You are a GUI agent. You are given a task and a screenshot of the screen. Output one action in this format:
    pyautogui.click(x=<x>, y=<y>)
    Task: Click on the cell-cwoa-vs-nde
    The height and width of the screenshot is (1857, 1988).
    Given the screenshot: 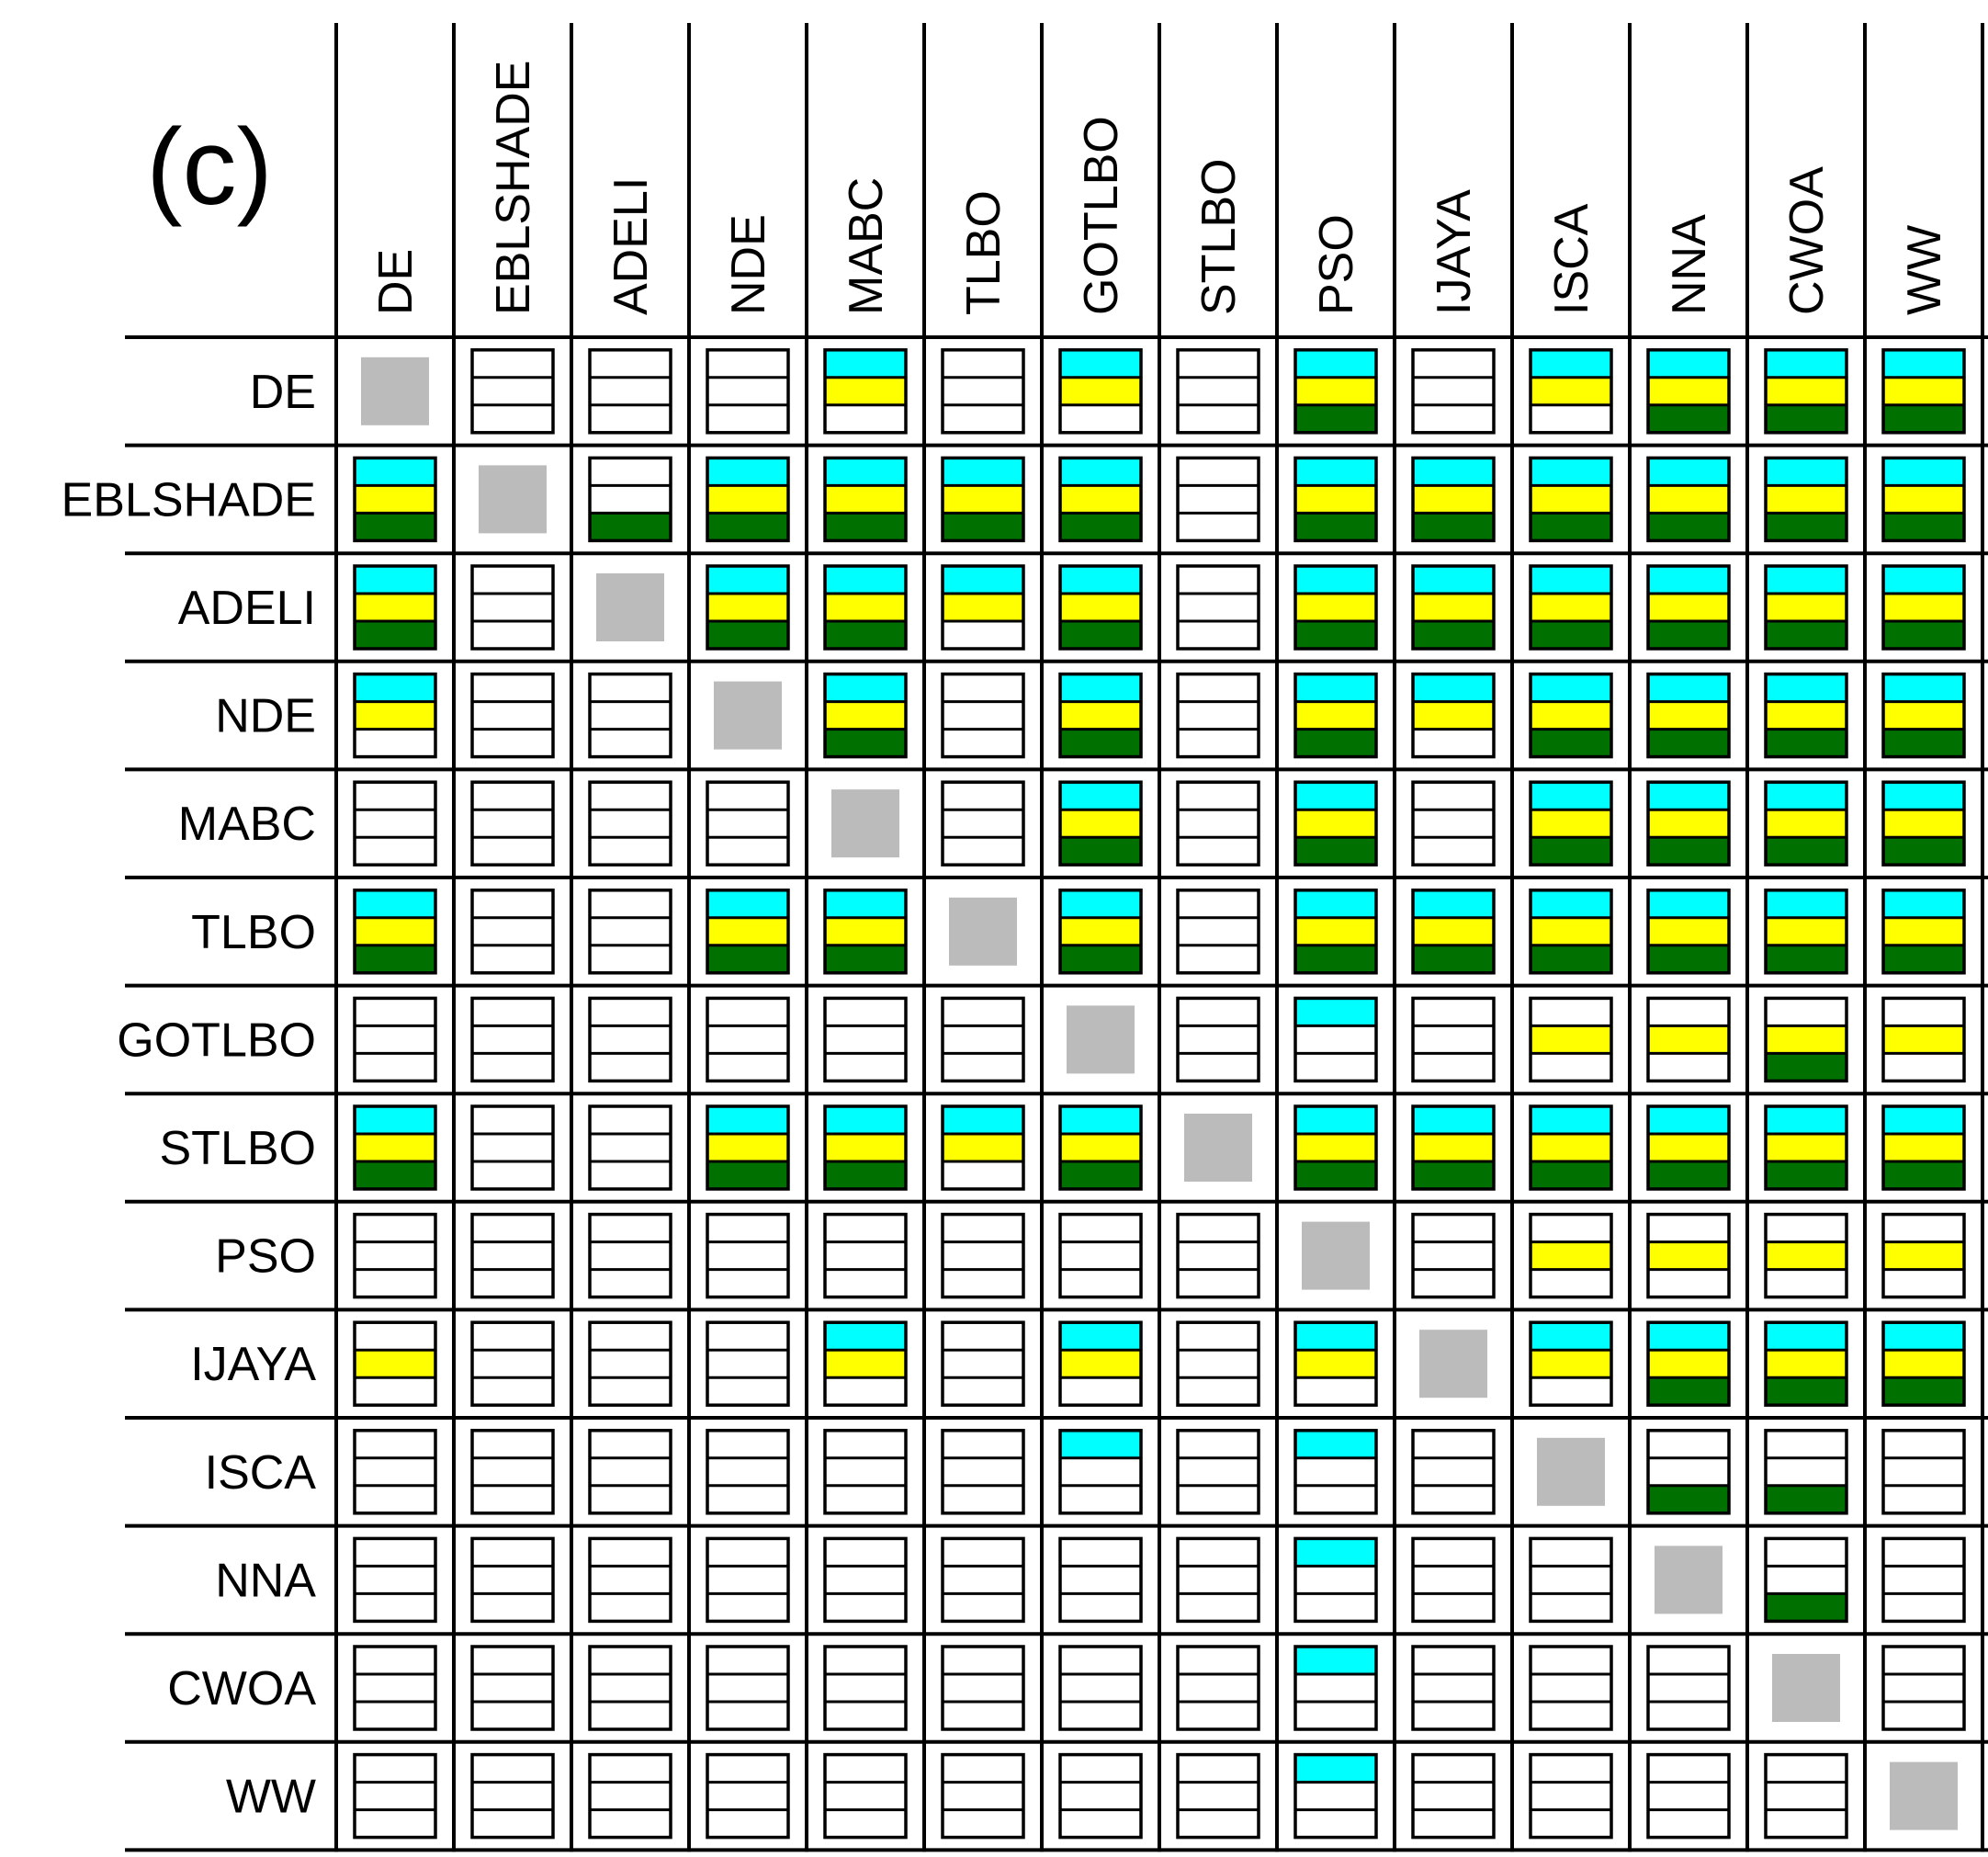 What is the action you would take?
    pyautogui.click(x=748, y=1688)
    